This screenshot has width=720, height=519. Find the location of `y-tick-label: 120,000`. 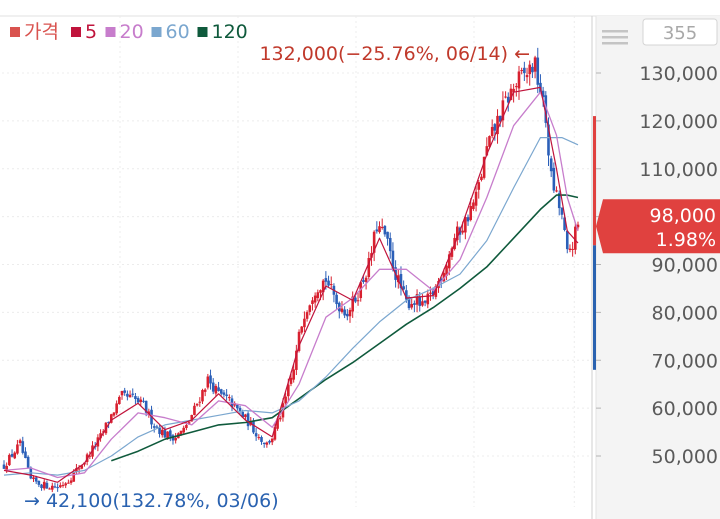

y-tick-label: 120,000 is located at coordinates (678, 122).